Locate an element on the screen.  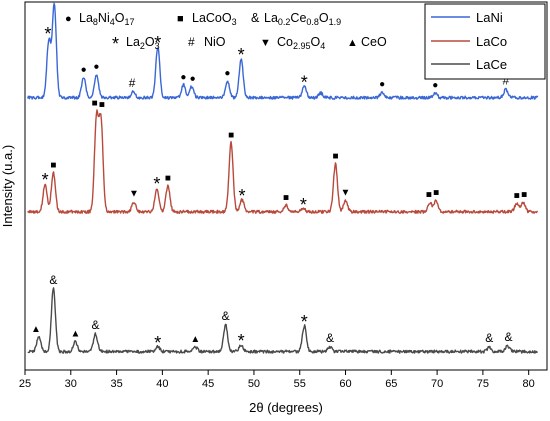
series-line-lace is located at coordinates (282, 320).